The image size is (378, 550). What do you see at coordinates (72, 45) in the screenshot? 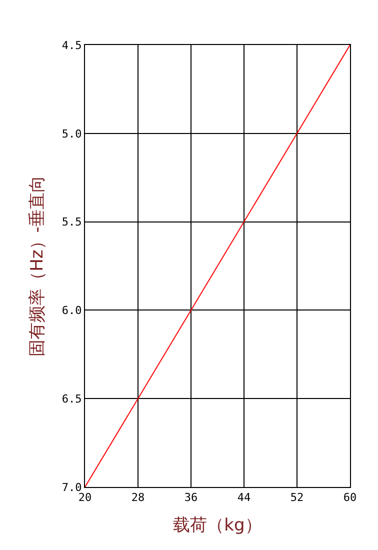
I see `y-tick-label: 4.5` at bounding box center [72, 45].